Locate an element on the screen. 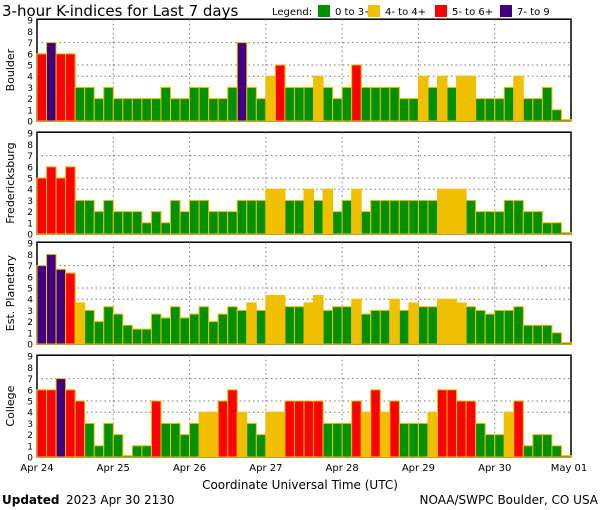 The height and width of the screenshot is (510, 600). y-tick-label: 4 is located at coordinates (30, 78).